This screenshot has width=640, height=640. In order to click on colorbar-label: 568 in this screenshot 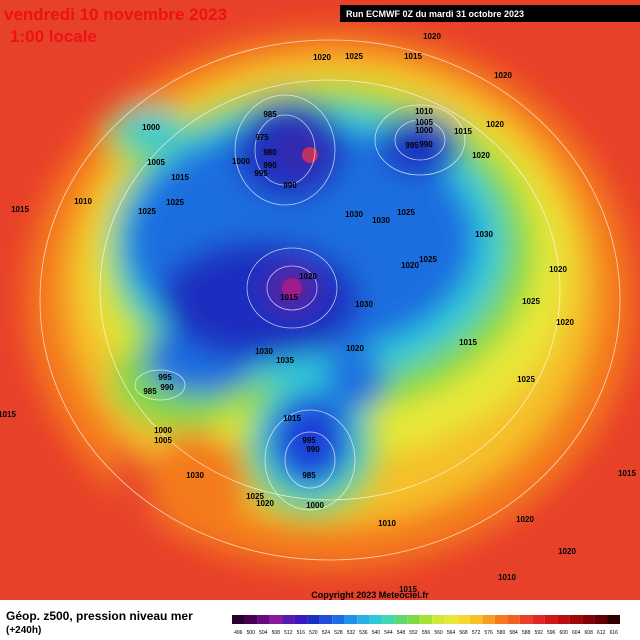, I will do `click(463, 633)`.